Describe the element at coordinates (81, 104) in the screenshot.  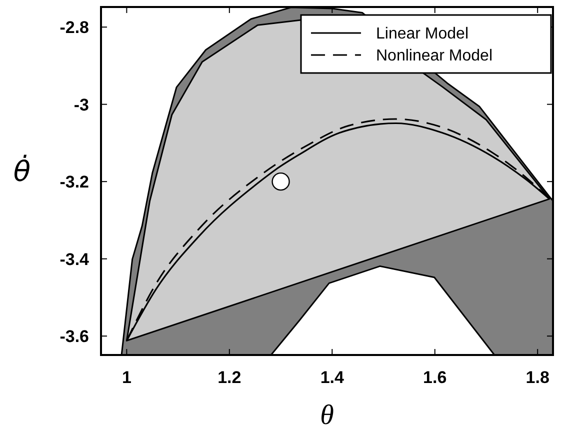
I see `y-tick-label: -3` at that location.